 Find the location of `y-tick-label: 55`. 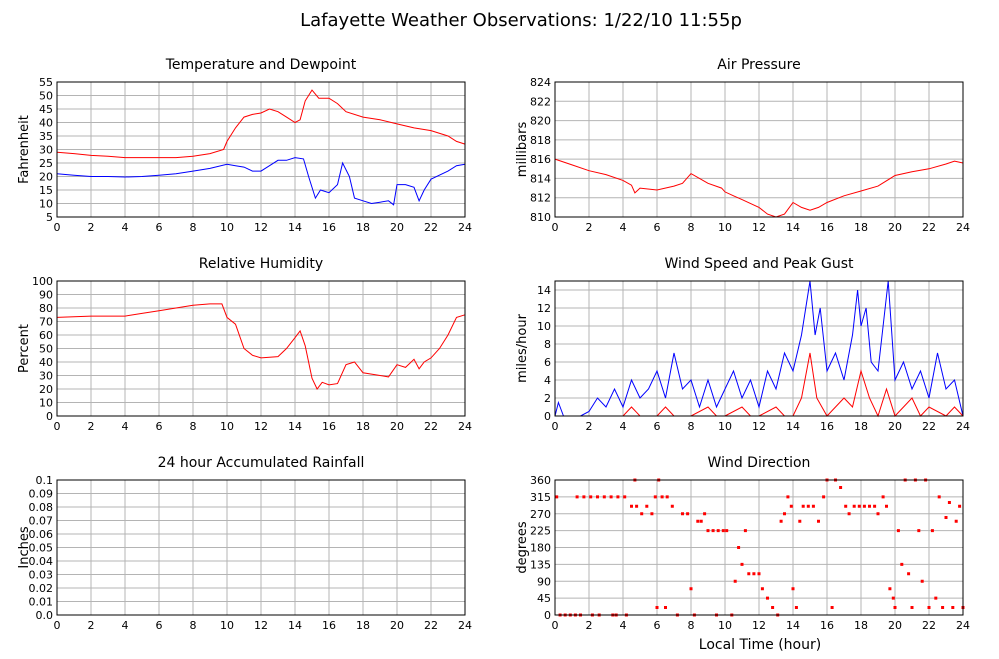

y-tick-label: 55 is located at coordinates (46, 82).